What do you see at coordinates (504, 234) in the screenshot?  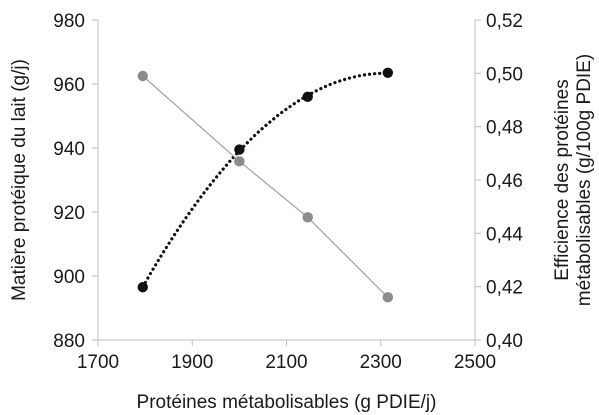 I see `y-right-tick-label: 0,44` at bounding box center [504, 234].